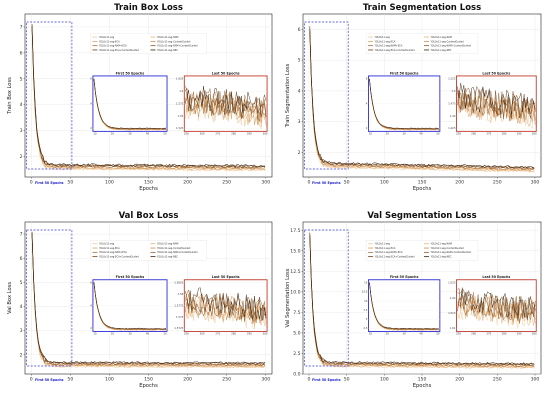 This screenshot has height=400, width=550. What do you see at coordinates (296, 375) in the screenshot?
I see `y-tick-label: 0.0` at bounding box center [296, 375].